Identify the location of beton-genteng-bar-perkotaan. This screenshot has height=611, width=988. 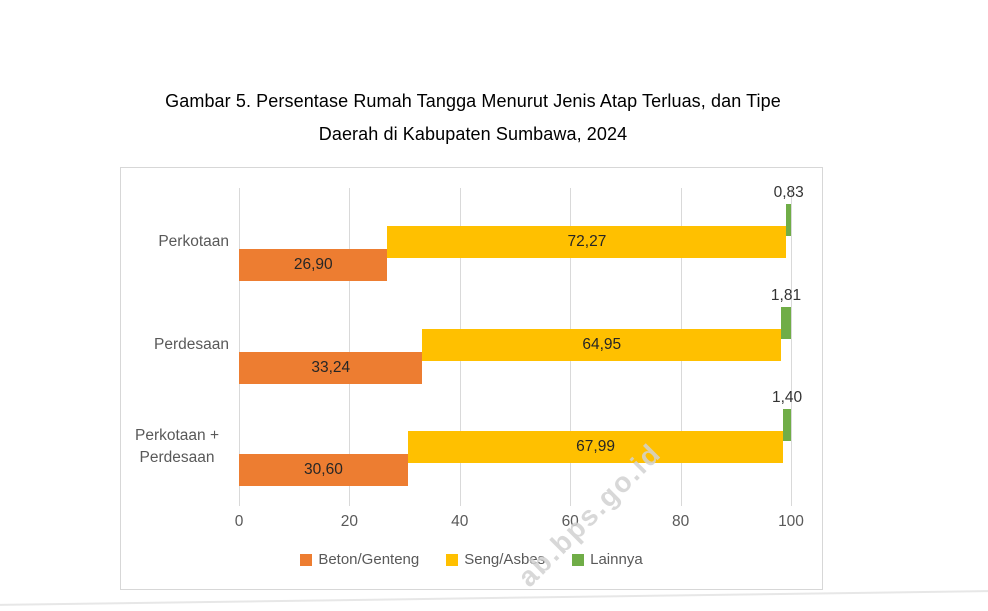
(313, 265).